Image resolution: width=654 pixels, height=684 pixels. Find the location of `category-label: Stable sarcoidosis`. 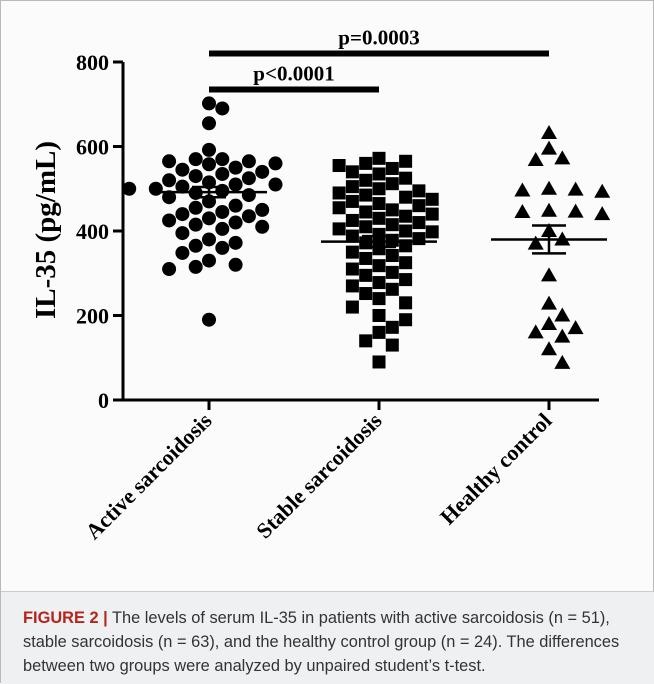

category-label: Stable sarcoidosis is located at coordinates (319, 476).